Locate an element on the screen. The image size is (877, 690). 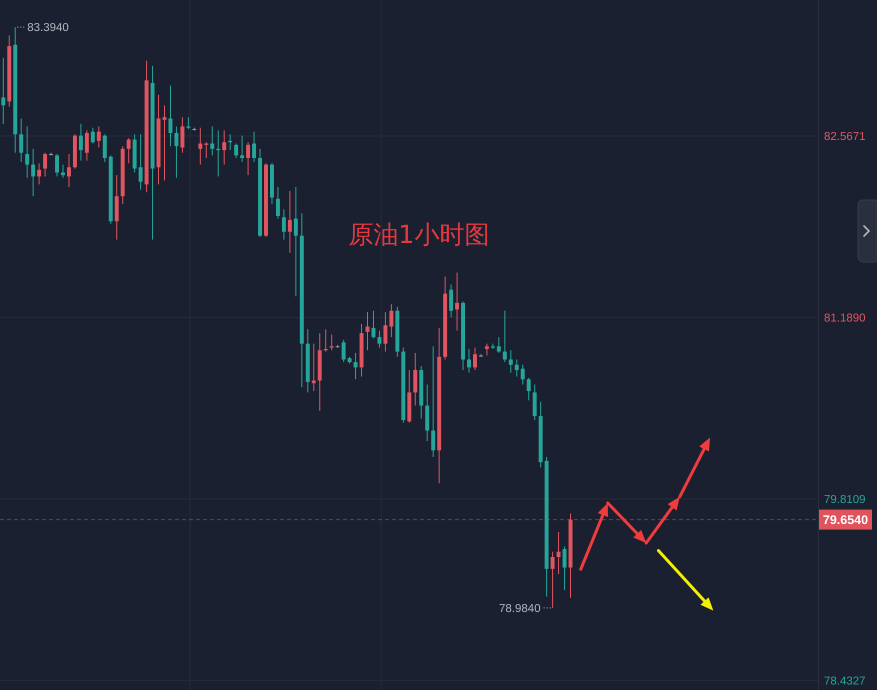
ref-line-label: 79.6540 is located at coordinates (845, 520).